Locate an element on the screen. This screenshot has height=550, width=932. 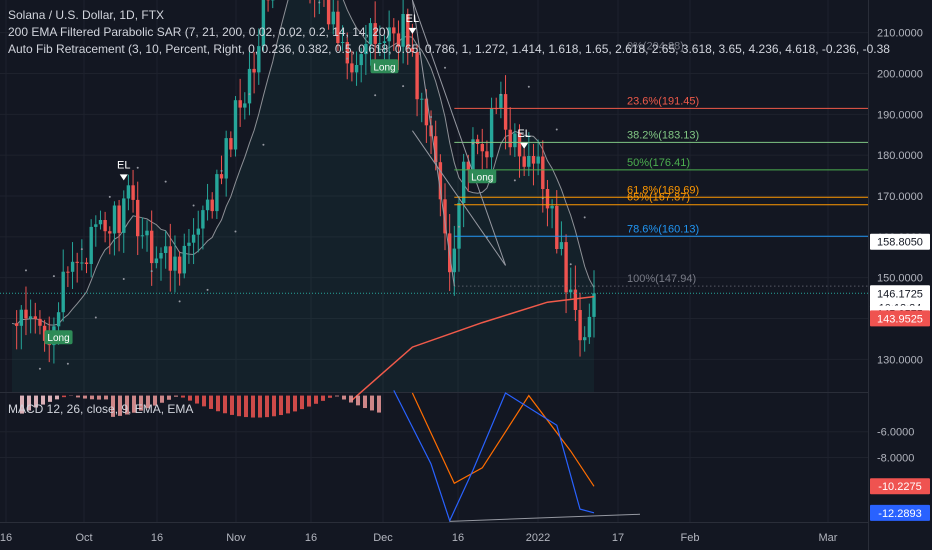
fib-level-label: 100%(147.94) is located at coordinates (661, 279).